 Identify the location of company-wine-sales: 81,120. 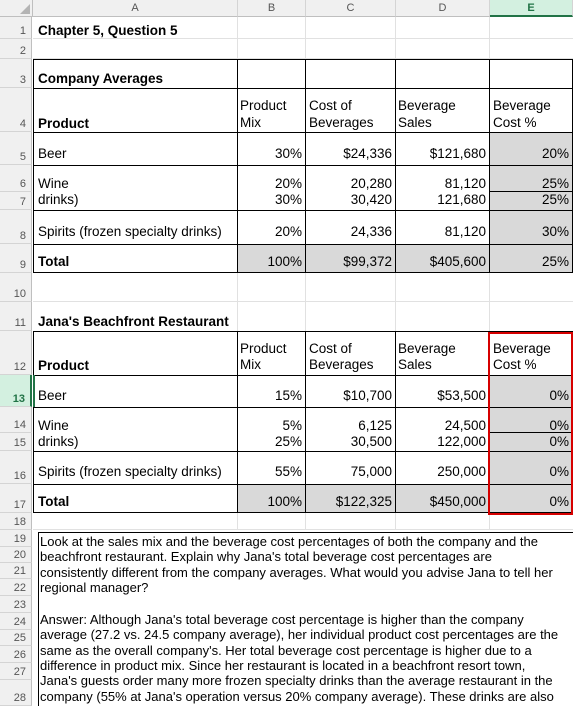
(465, 183).